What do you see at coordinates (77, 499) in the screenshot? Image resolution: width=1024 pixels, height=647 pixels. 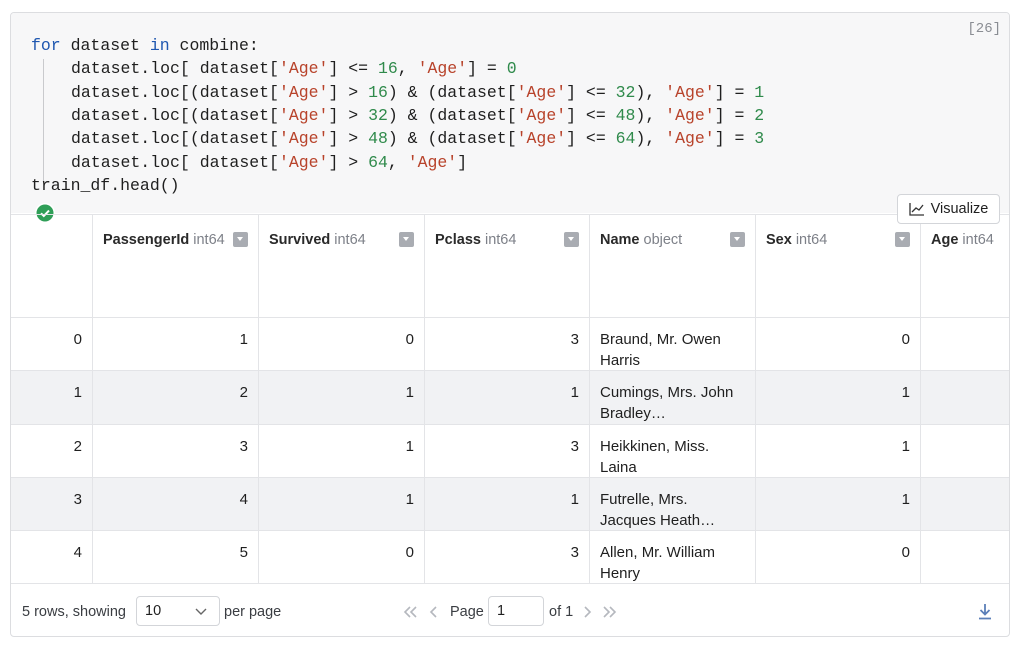 I see `row-index: 3` at bounding box center [77, 499].